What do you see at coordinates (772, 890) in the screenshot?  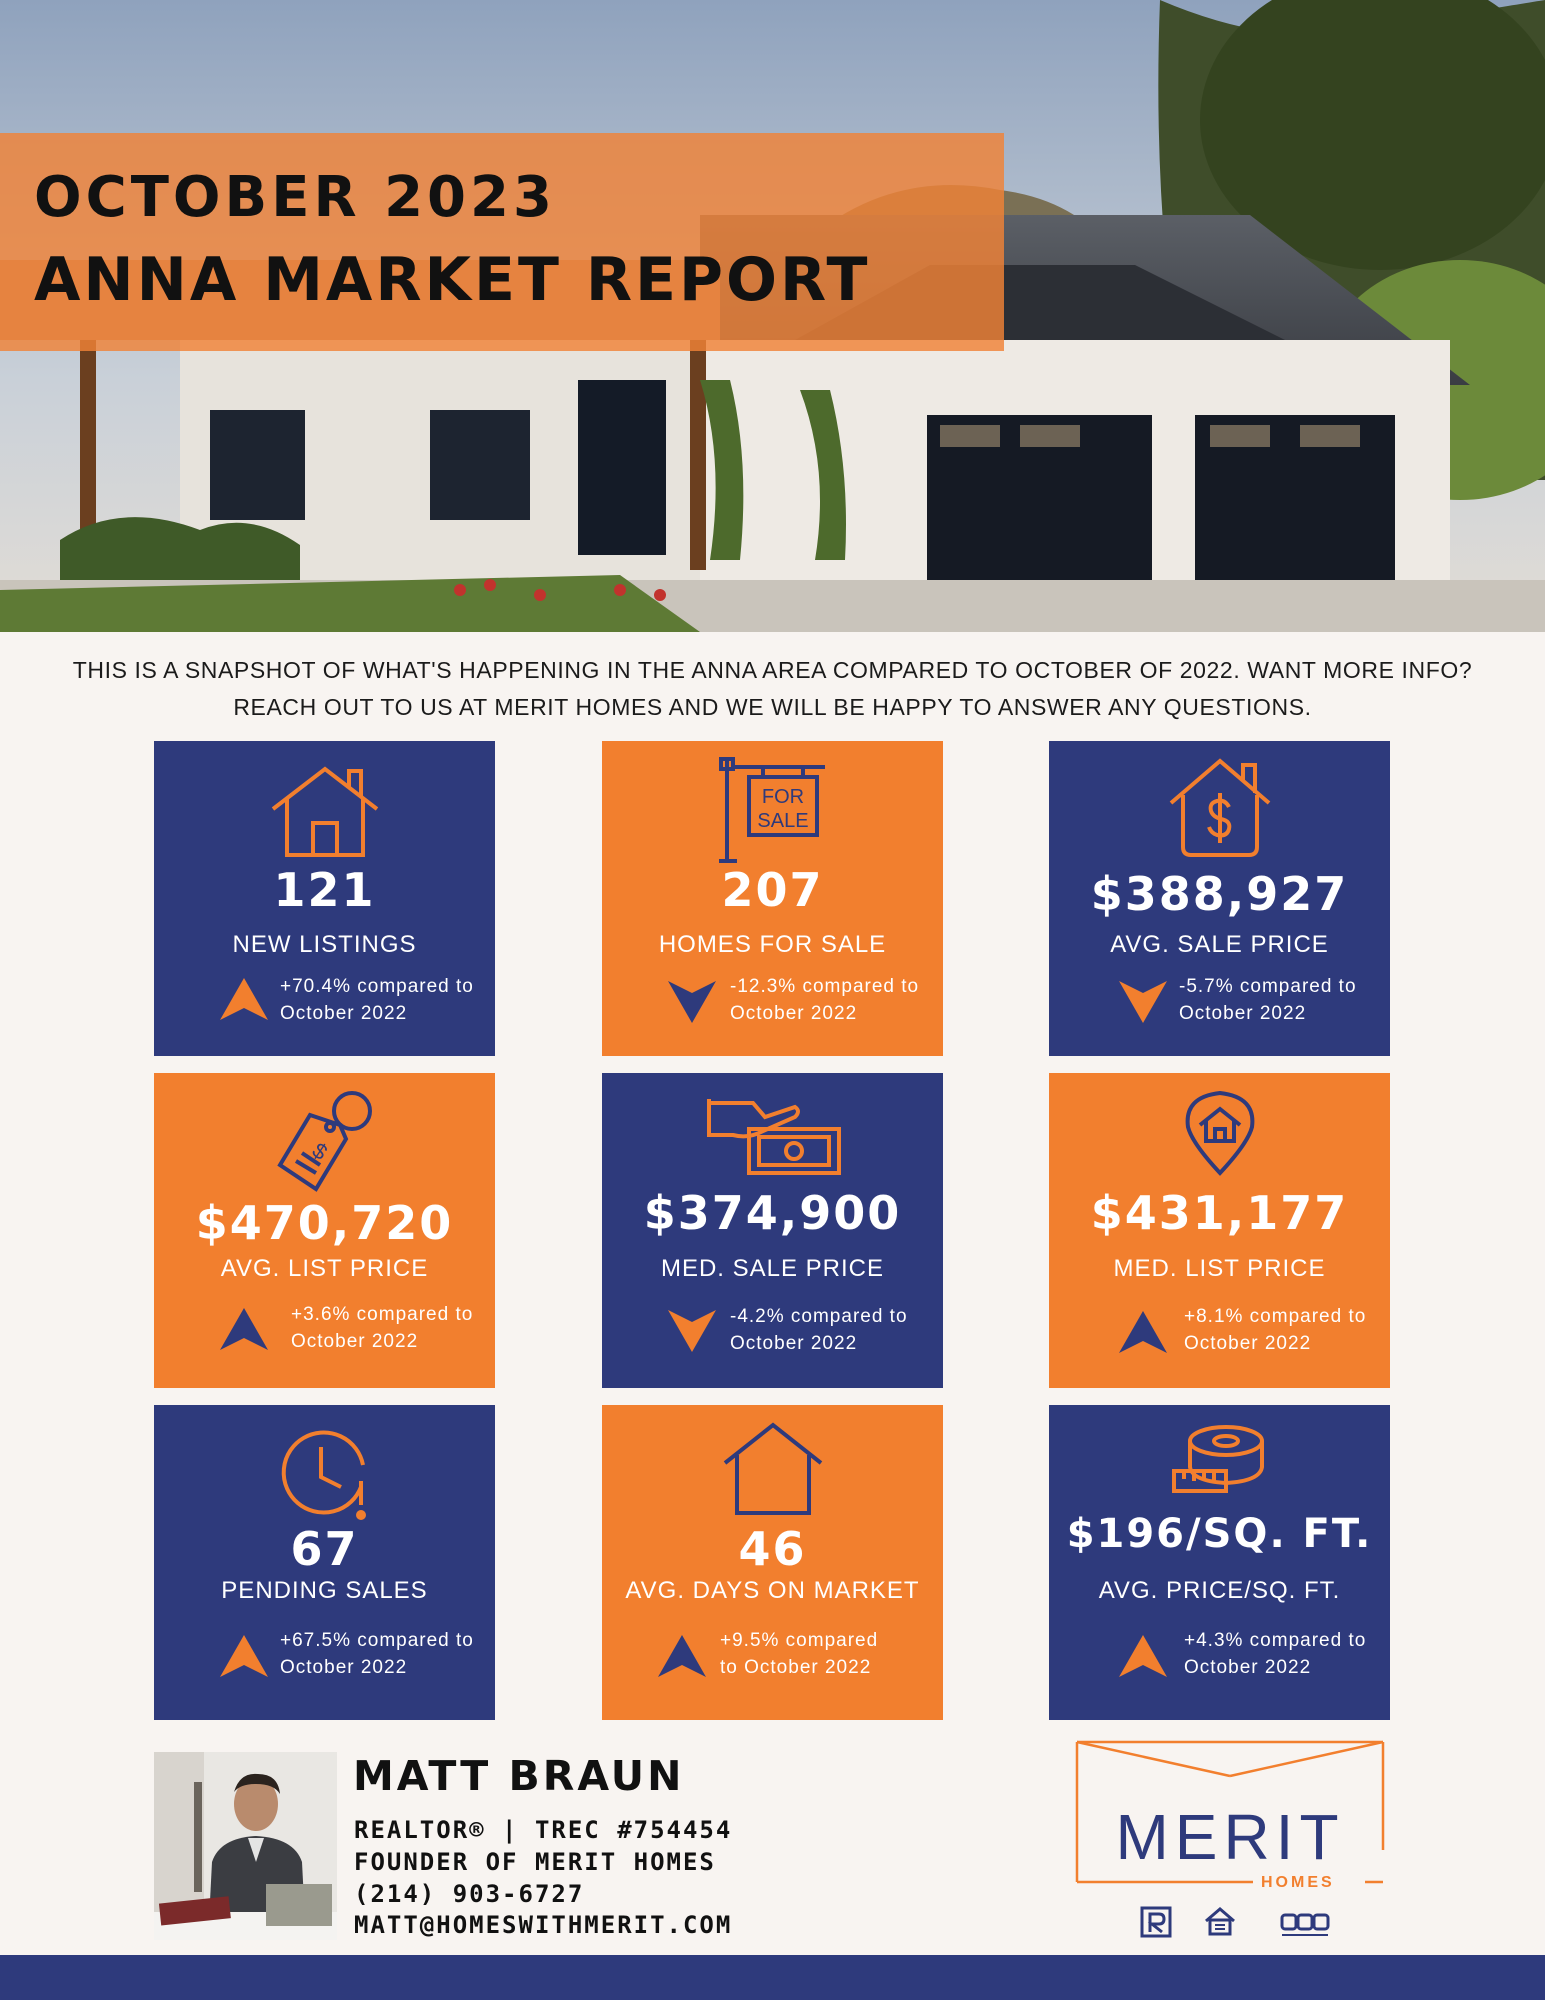 I see `stat-value: 207` at bounding box center [772, 890].